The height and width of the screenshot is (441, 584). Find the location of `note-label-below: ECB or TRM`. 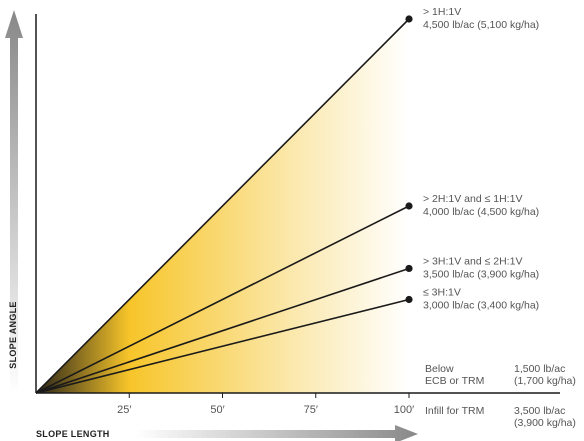

note-label-below: ECB or TRM is located at coordinates (454, 381).